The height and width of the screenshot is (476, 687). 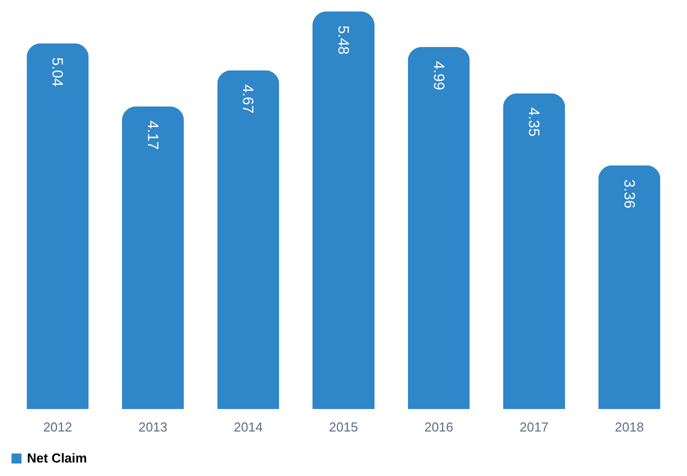 I want to click on x-tick-label: 2013, so click(x=153, y=427).